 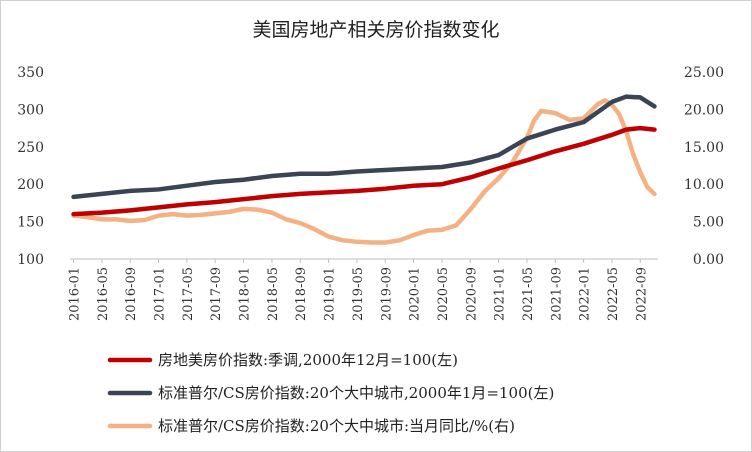 I want to click on x-tick-label: 2019-05, so click(x=358, y=294).